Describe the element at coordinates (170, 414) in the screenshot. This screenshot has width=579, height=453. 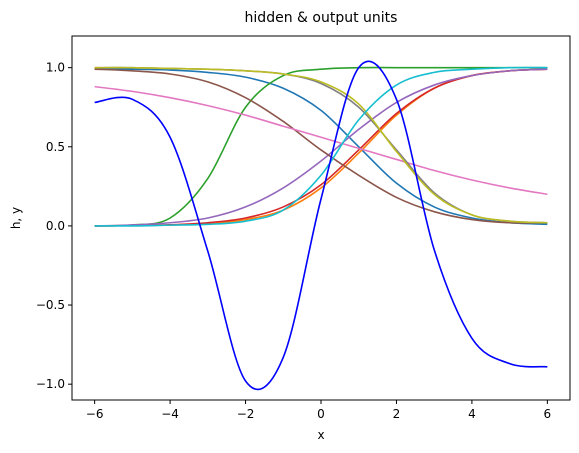
I see `x-tick-label: −4` at that location.